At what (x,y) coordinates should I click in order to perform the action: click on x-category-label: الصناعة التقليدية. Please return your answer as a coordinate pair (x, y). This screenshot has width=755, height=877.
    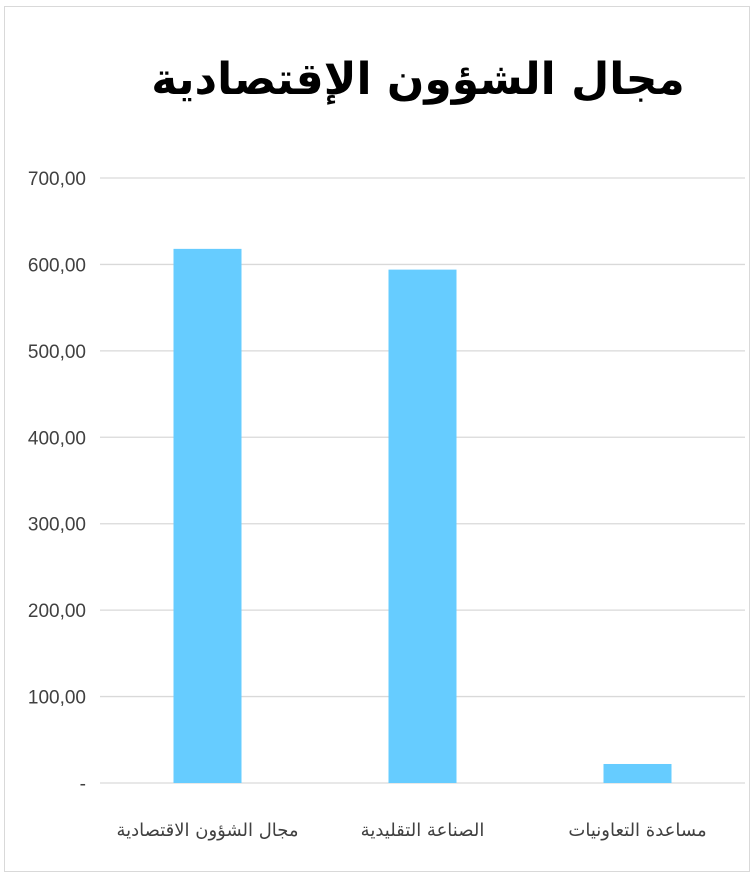
    Looking at the image, I should click on (423, 830).